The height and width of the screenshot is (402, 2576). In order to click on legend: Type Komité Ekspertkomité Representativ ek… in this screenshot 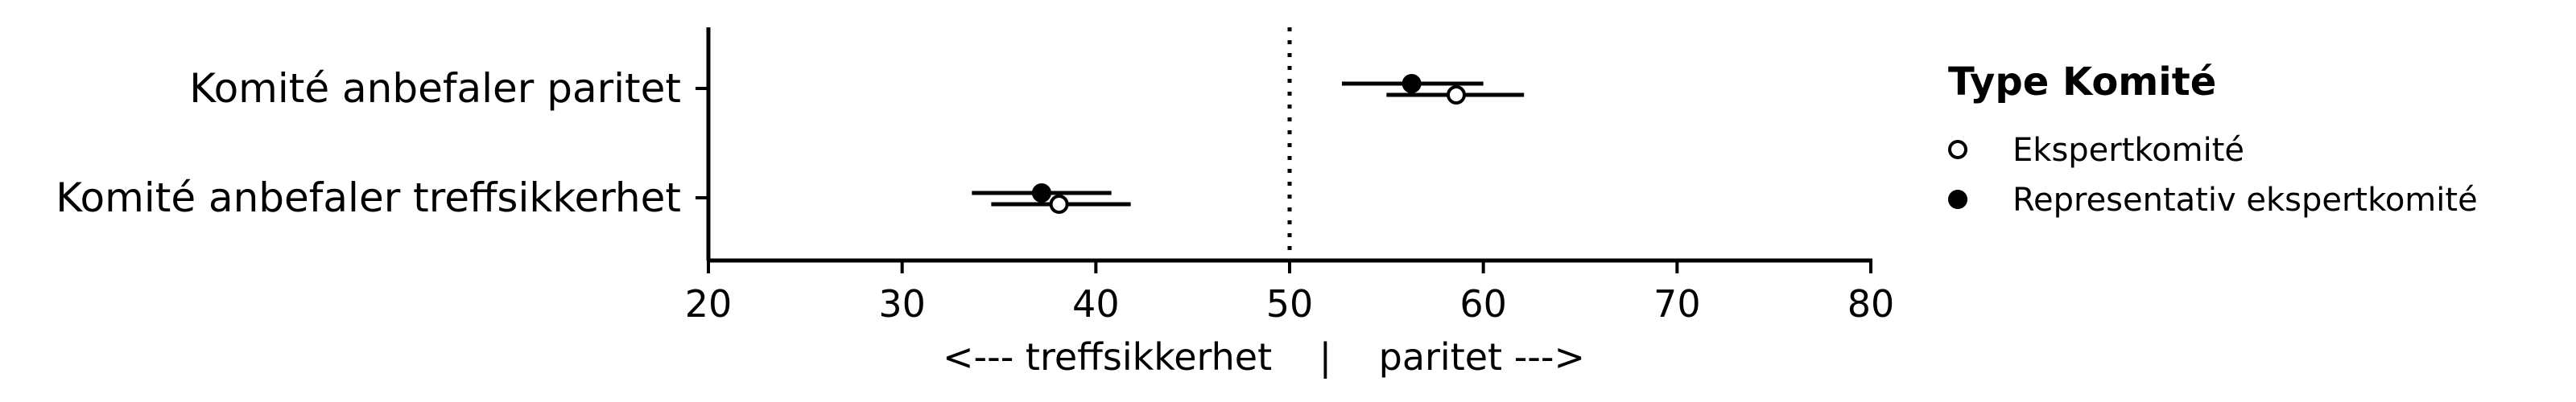, I will do `click(2213, 139)`.